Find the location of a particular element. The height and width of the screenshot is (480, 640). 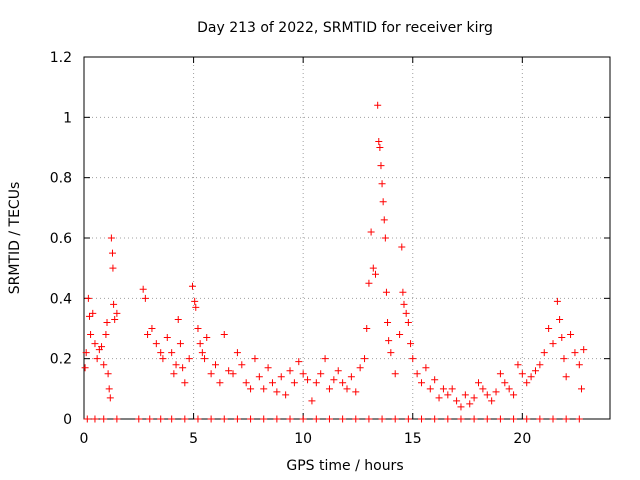

y-tick-label: 0.8 is located at coordinates (61, 179).